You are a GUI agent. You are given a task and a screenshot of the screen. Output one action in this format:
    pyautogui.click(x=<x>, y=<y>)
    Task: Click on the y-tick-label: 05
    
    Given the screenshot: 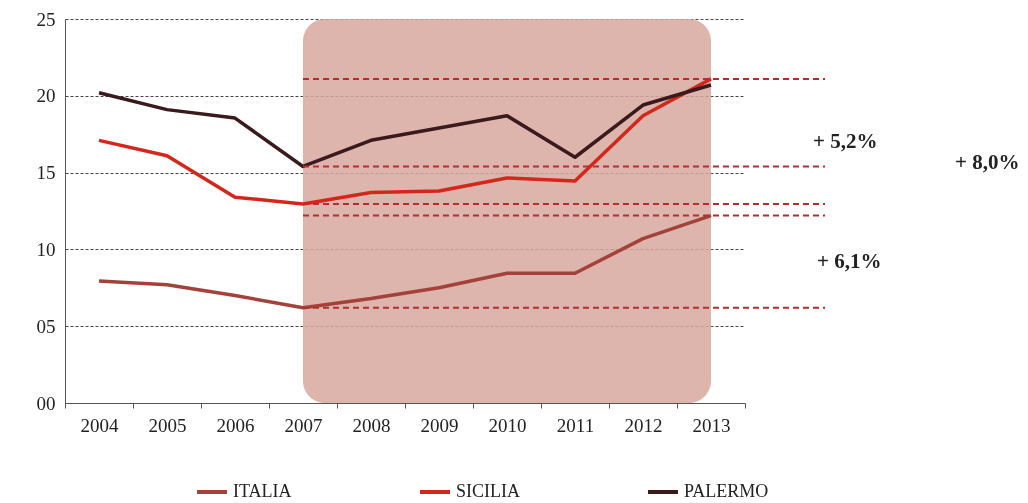 What is the action you would take?
    pyautogui.click(x=46, y=326)
    